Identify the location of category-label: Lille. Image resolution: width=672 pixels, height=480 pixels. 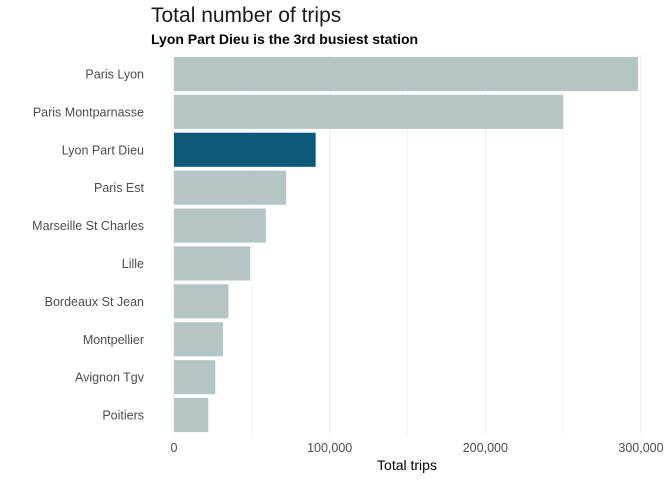
(133, 264).